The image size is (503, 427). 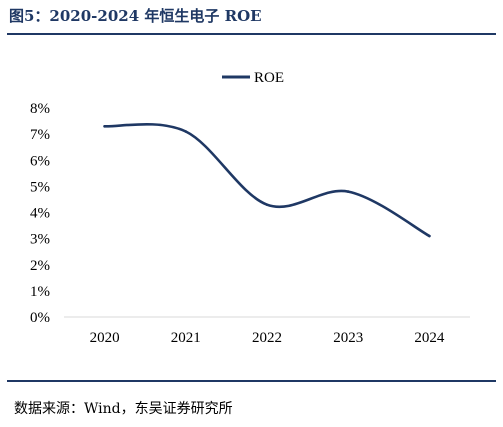 I want to click on x-tick-label: 2023, so click(x=348, y=338).